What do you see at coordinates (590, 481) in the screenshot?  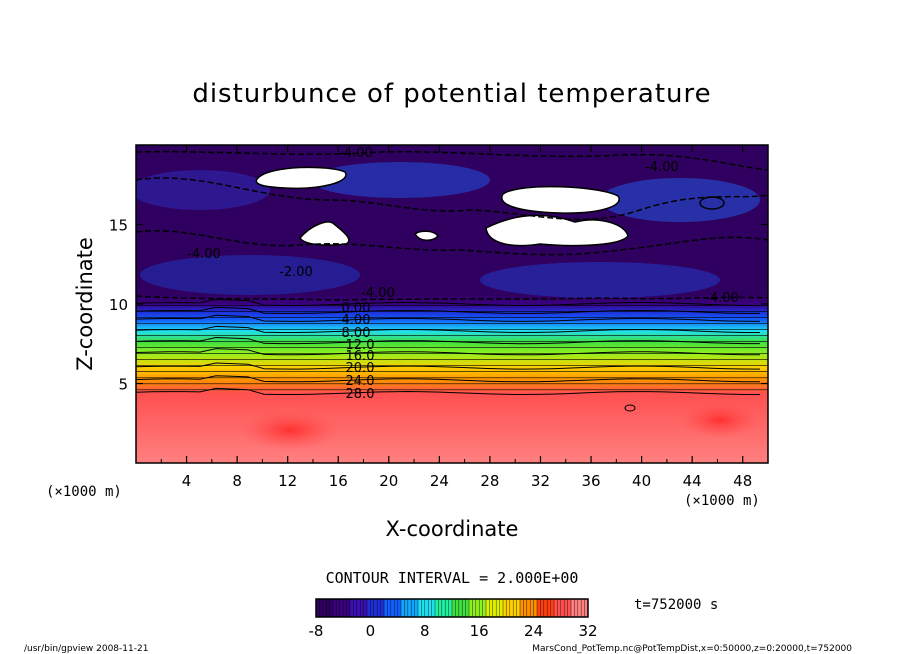 I see `x-tick-label: 36` at bounding box center [590, 481].